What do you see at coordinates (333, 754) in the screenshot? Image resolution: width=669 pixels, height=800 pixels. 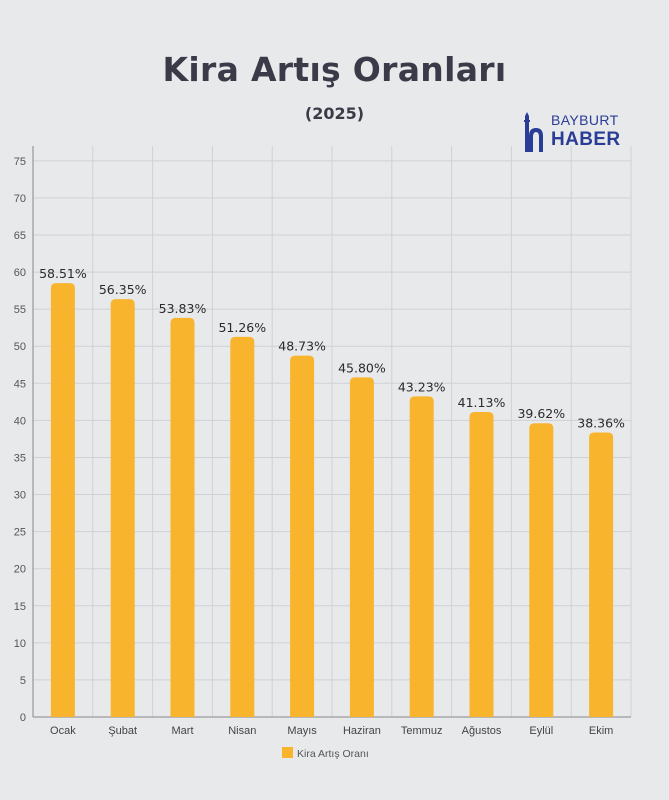 I see `legend-label: Kira Artış Oranı` at bounding box center [333, 754].